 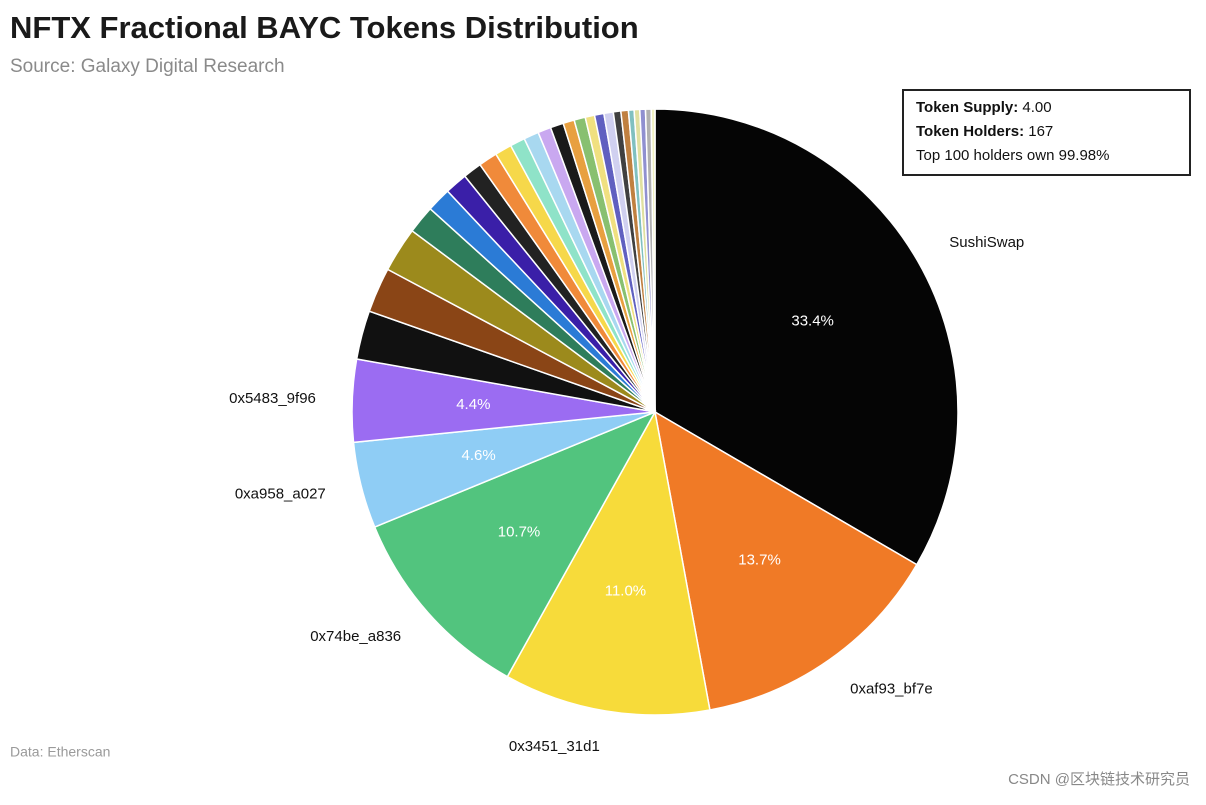 What do you see at coordinates (759, 560) in the screenshot?
I see `value-label: 13.7%` at bounding box center [759, 560].